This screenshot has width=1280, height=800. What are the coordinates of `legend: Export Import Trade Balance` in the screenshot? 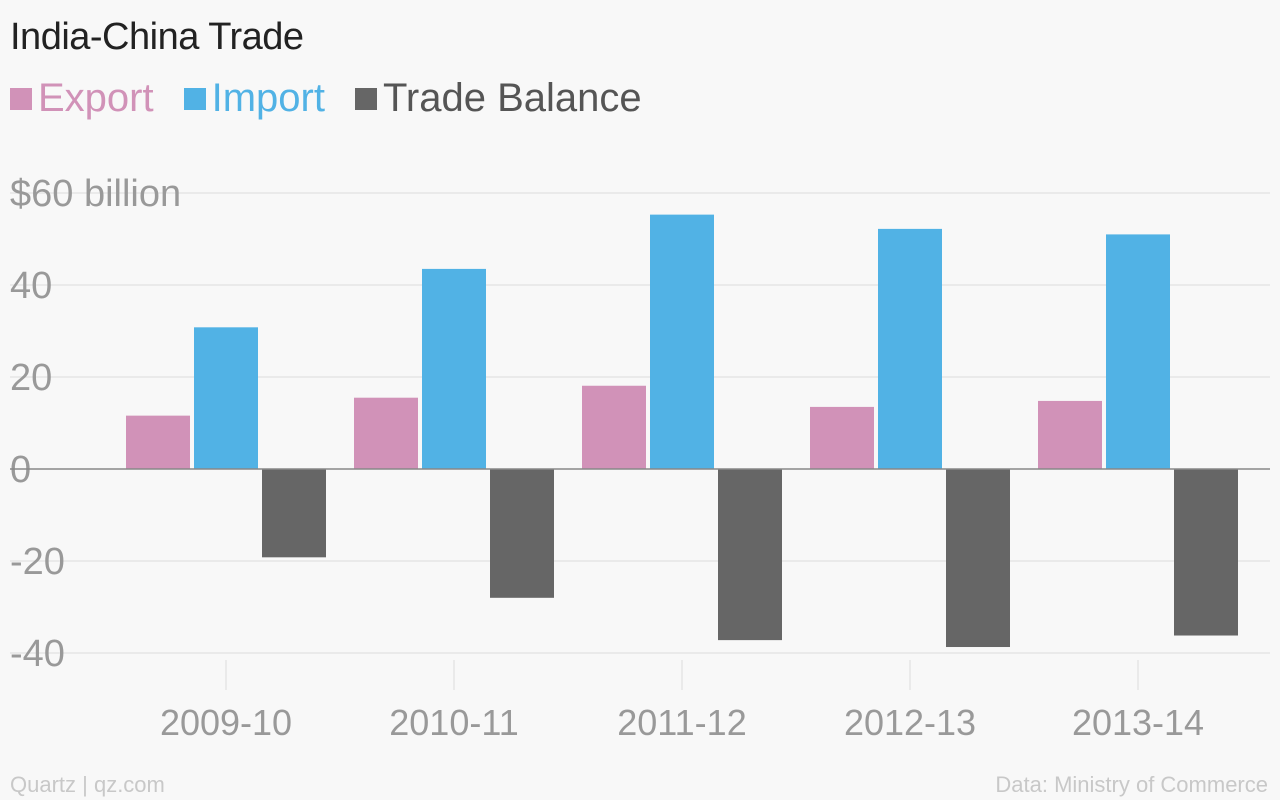 It's located at (341, 98).